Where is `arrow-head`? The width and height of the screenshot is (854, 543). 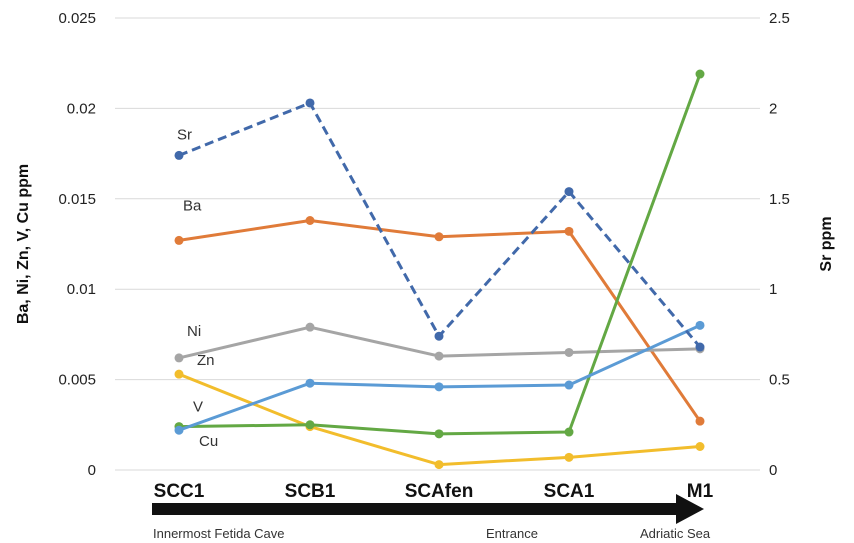
arrow-head is located at coordinates (690, 509).